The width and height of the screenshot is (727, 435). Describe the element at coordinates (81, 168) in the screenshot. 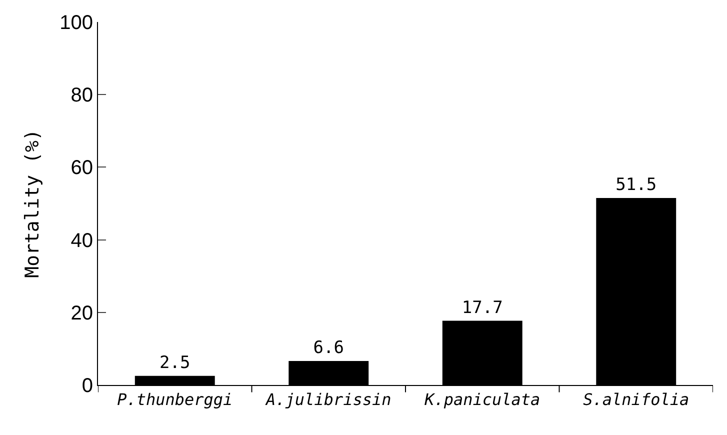

I see `y-tick-label: 60` at that location.